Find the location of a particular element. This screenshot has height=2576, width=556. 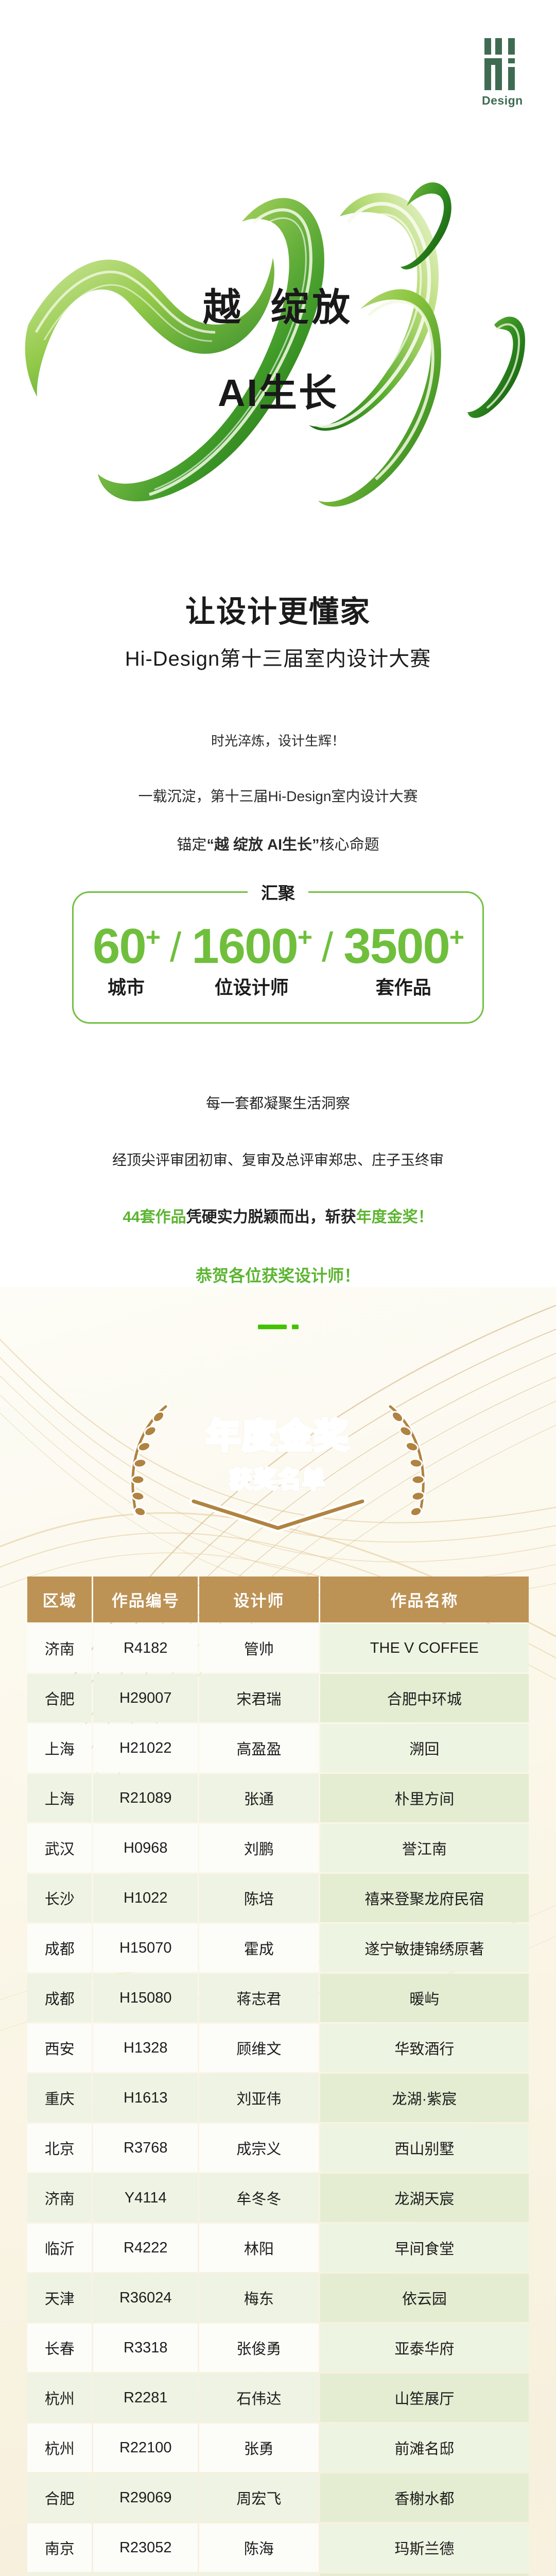

cell-designer: 宋君瑞 is located at coordinates (259, 1698).